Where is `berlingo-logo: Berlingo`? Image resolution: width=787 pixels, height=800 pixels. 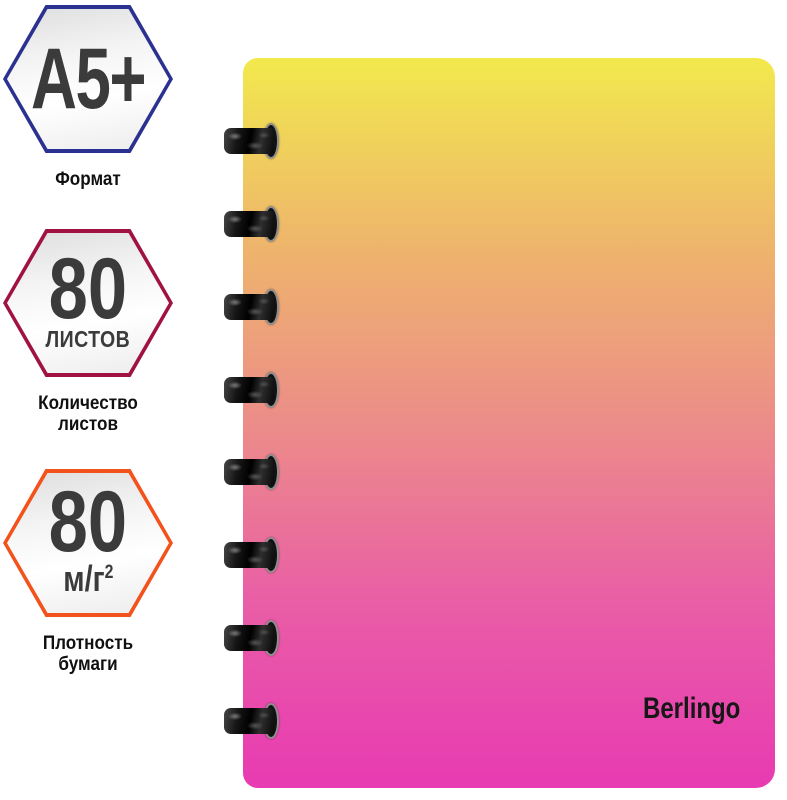
berlingo-logo: Berlingo is located at coordinates (692, 708).